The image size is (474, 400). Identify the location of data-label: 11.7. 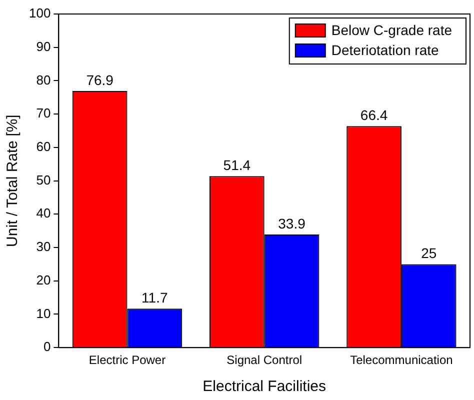
(155, 297).